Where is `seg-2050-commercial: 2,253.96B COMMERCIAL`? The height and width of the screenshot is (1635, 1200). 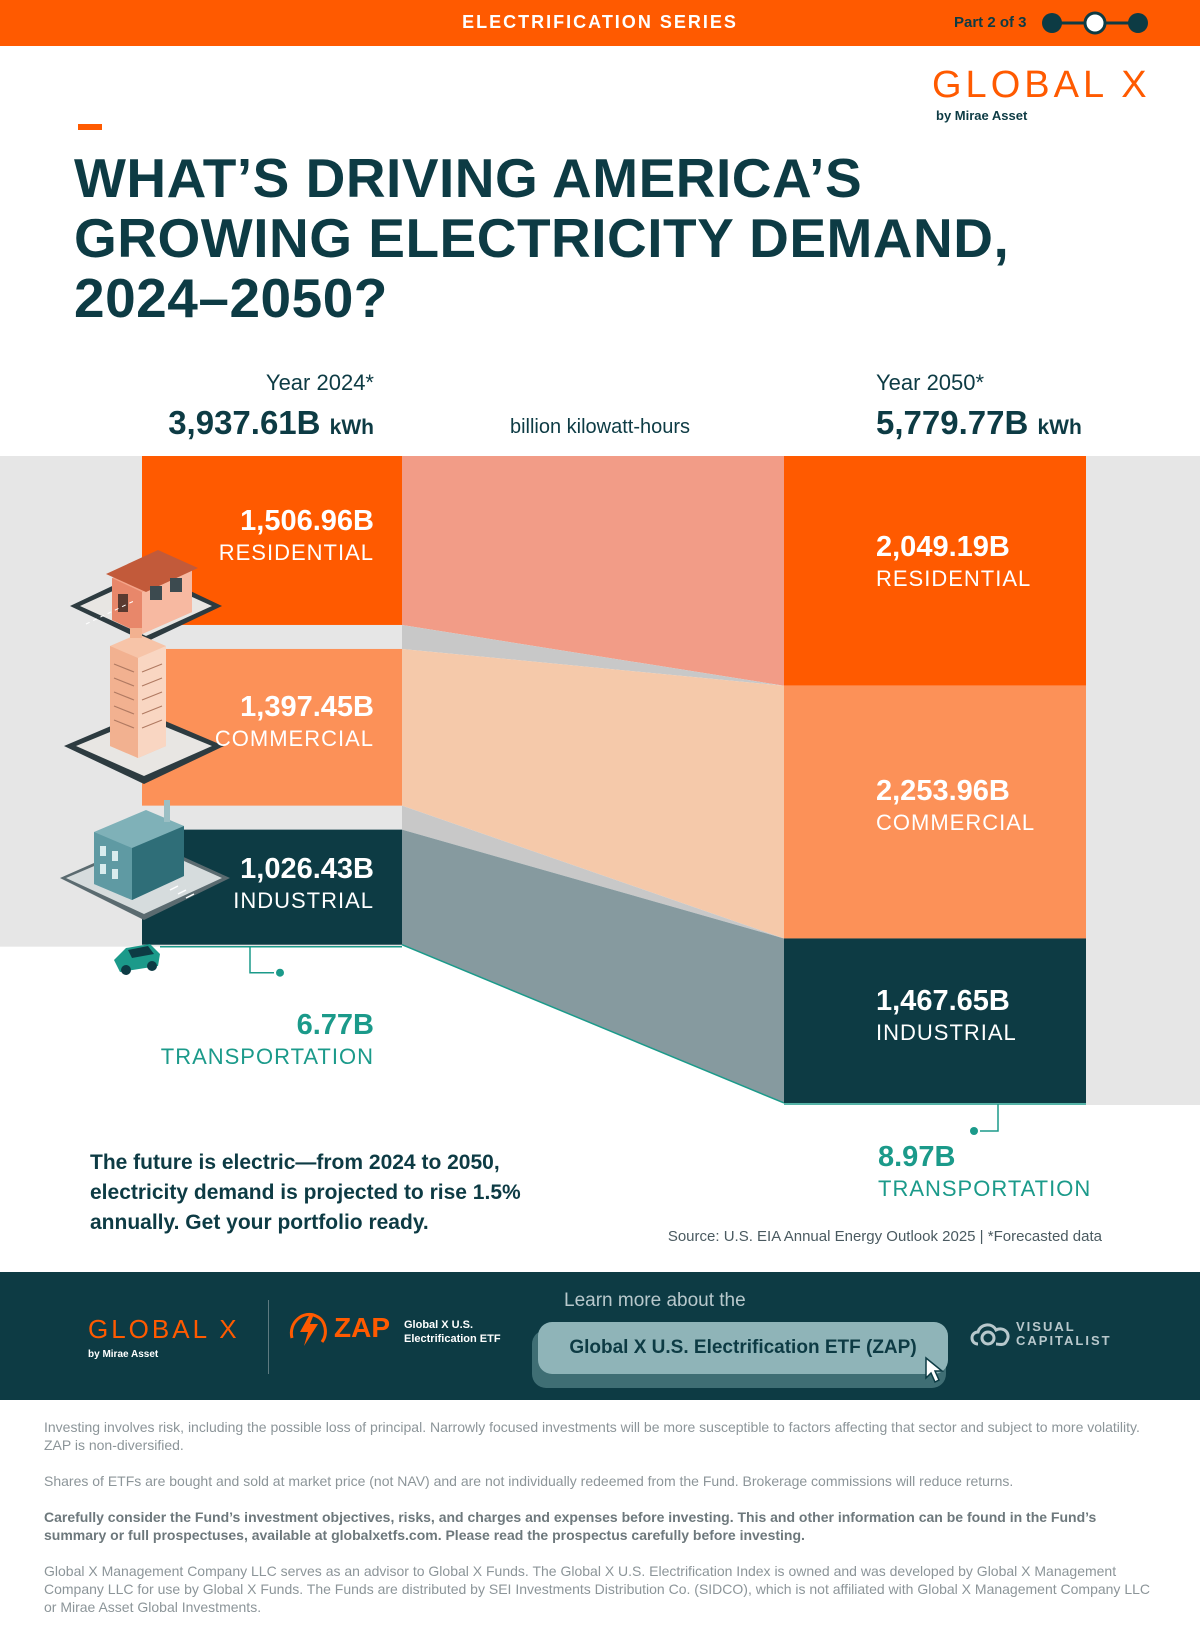 seg-2050-commercial: 2,253.96B COMMERCIAL is located at coordinates (996, 806).